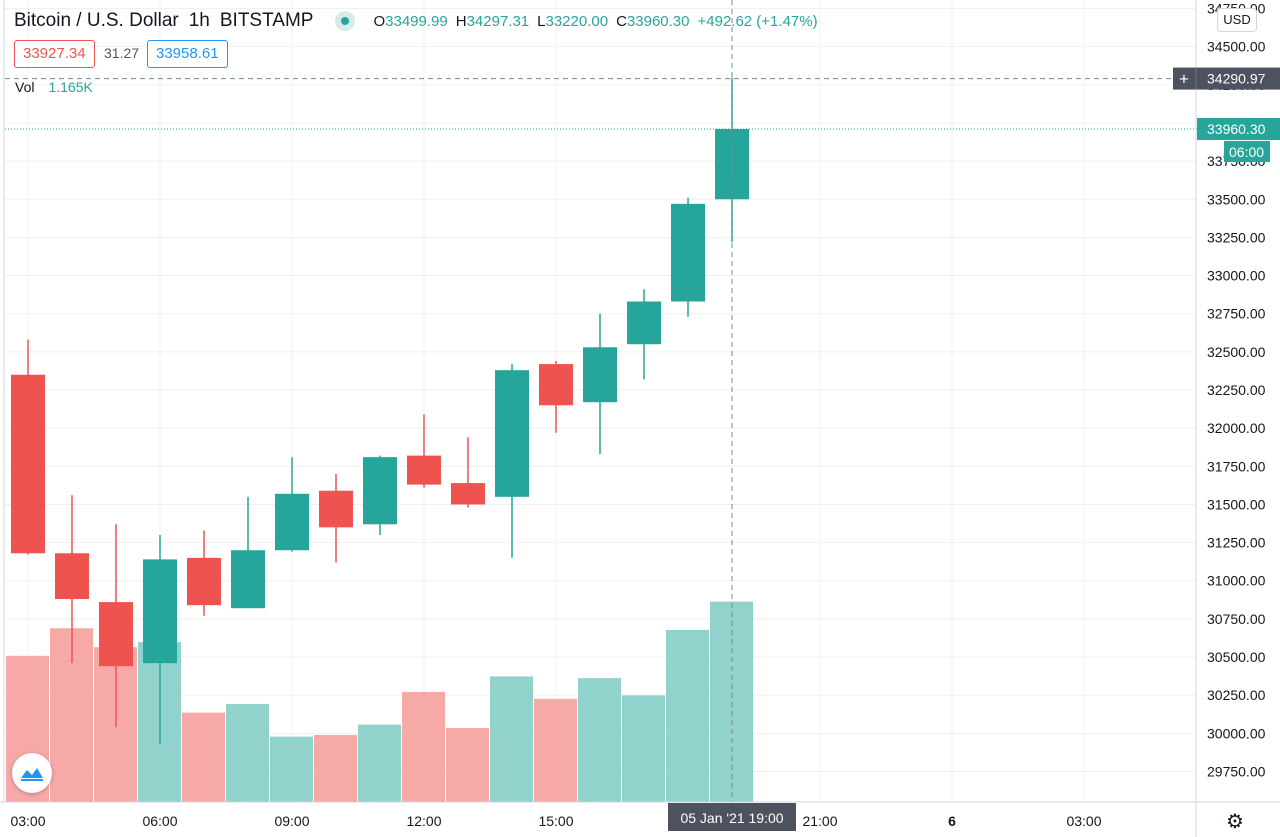 The height and width of the screenshot is (837, 1280). Describe the element at coordinates (159, 821) in the screenshot. I see `time-tick-label: 06:00` at that location.